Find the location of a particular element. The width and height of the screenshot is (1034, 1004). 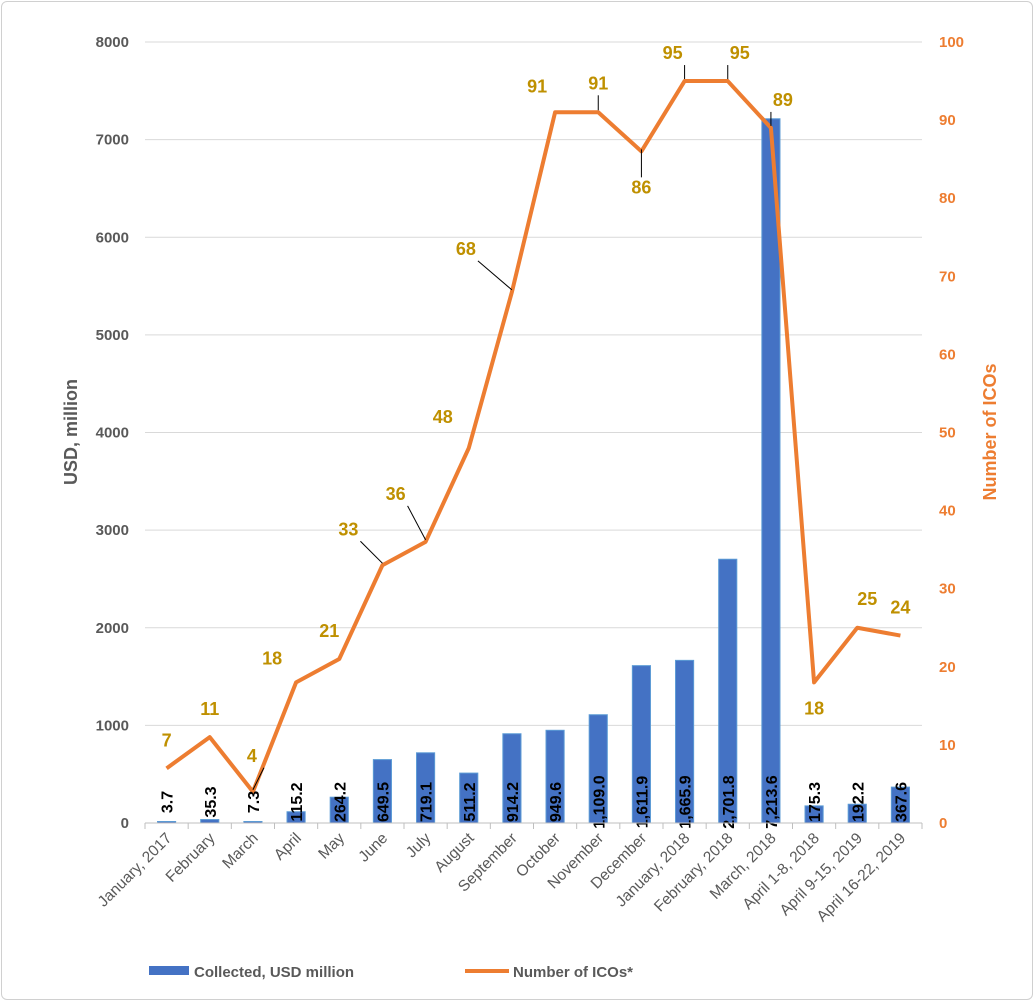

bar-data-label: 1,611.9 is located at coordinates (642, 802).